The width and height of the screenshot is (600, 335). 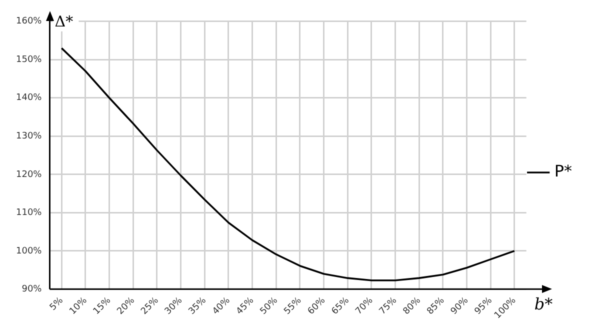 What do you see at coordinates (563, 171) in the screenshot?
I see `legend-label: P*` at bounding box center [563, 171].